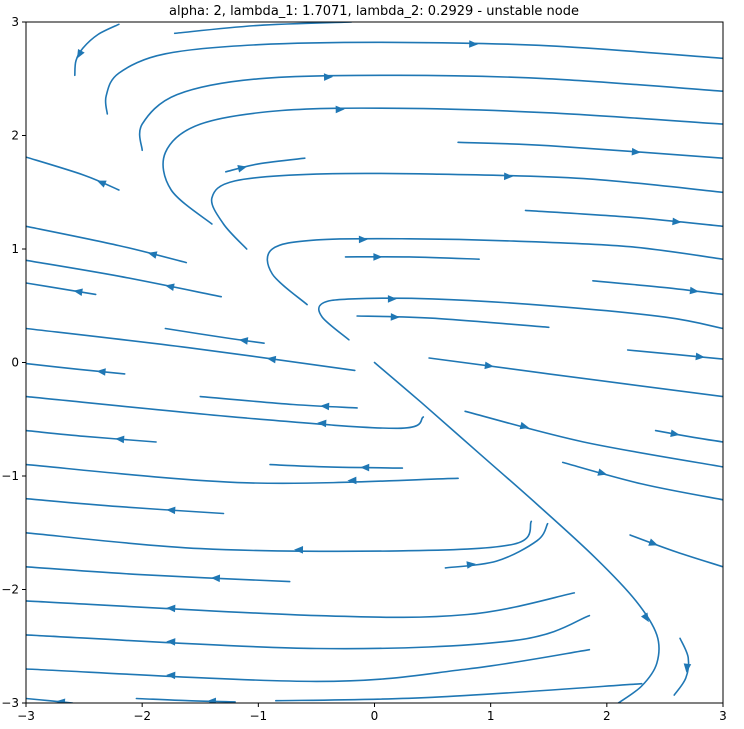  Describe the element at coordinates (258, 716) in the screenshot. I see `x-tick-label: −1` at that location.